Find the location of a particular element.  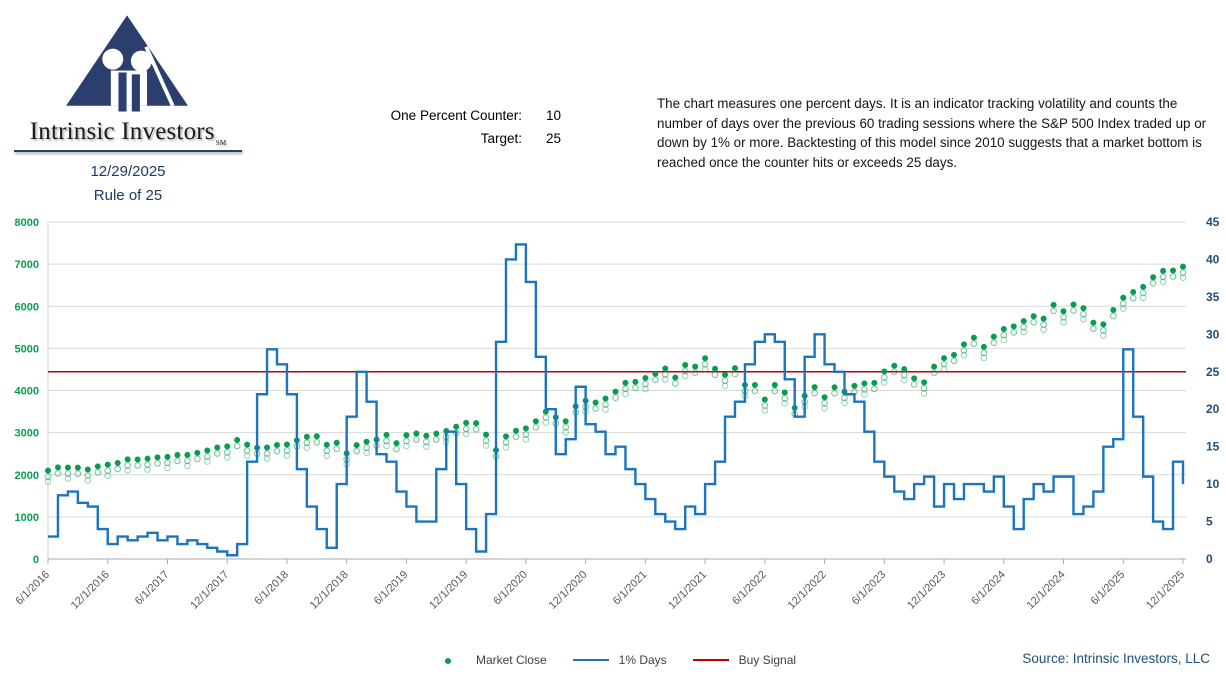

svg-text: 5000 is located at coordinates (27, 349).